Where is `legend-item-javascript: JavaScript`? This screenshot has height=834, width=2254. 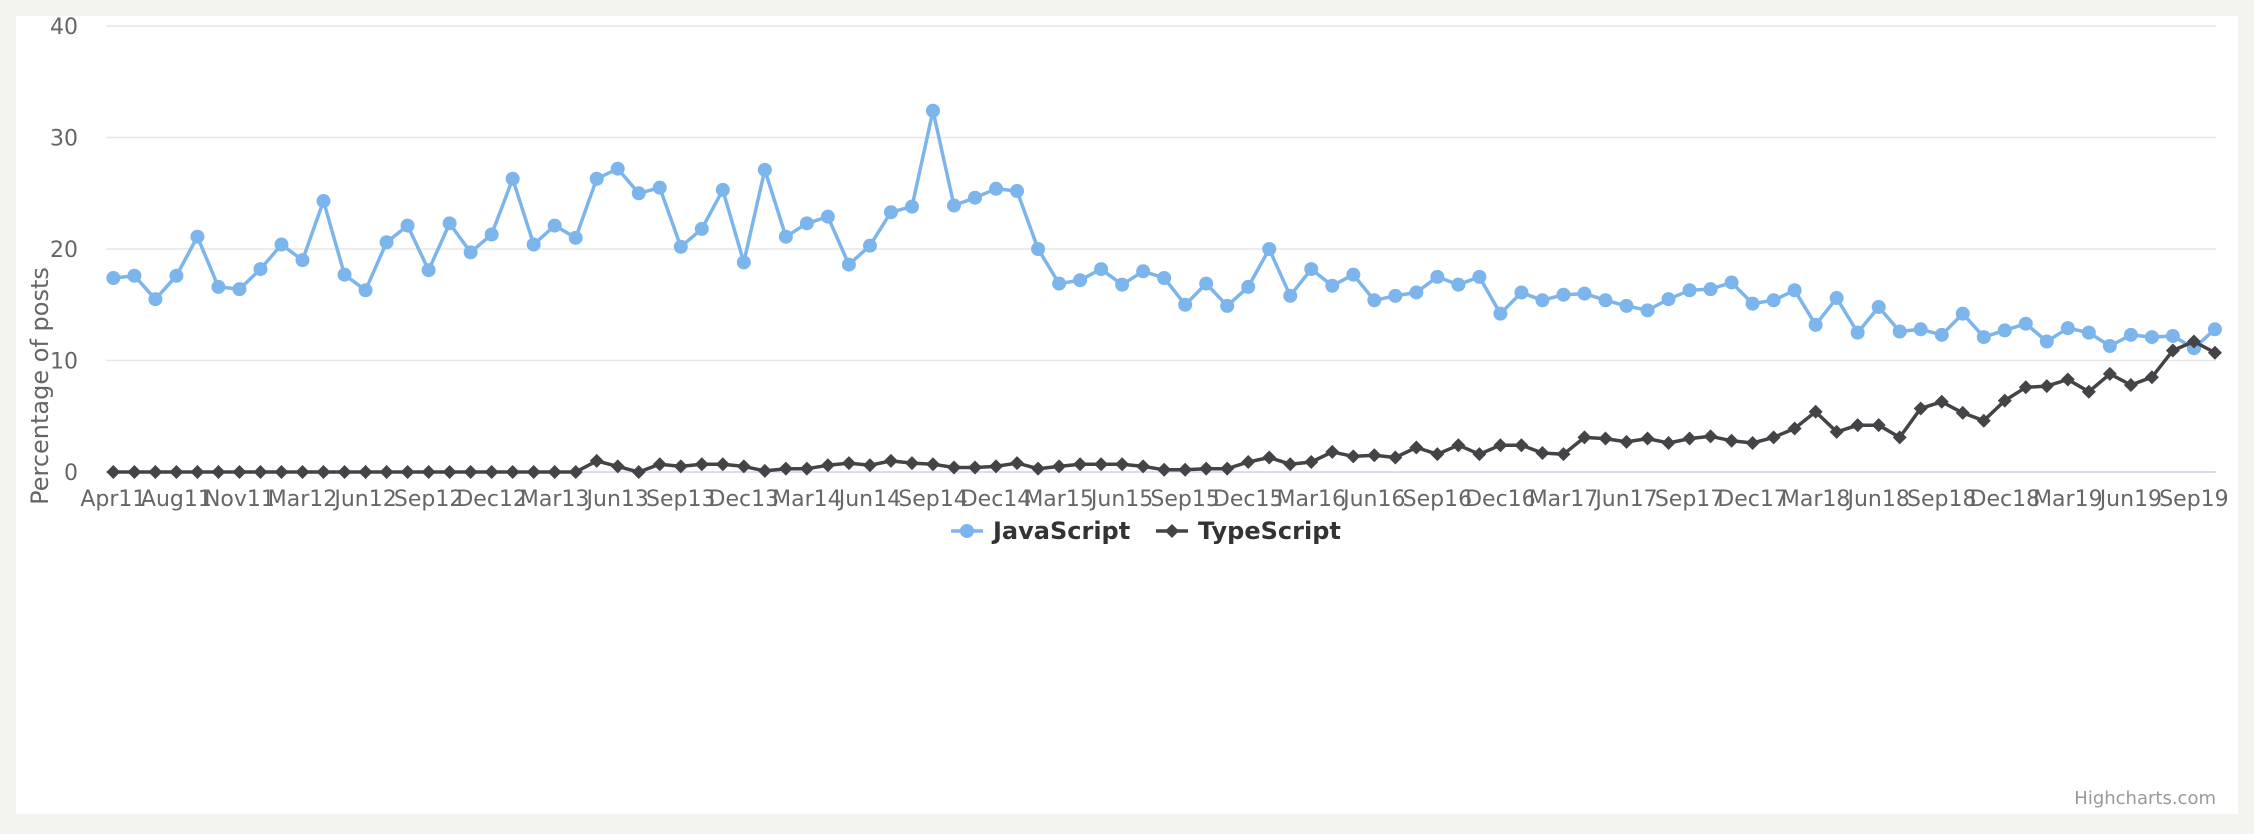 legend-item-javascript: JavaScript is located at coordinates (1040, 531).